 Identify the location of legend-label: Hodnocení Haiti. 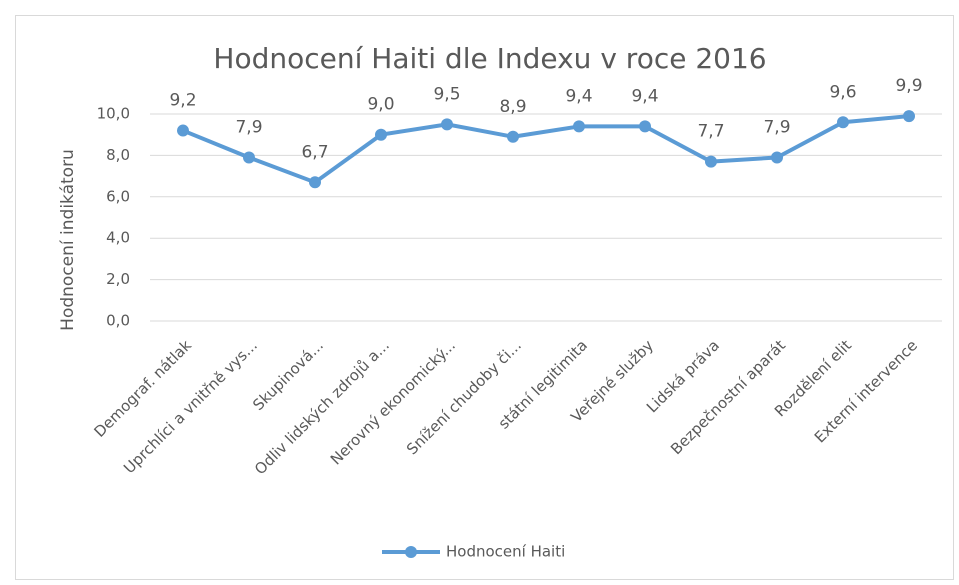
(505, 552).